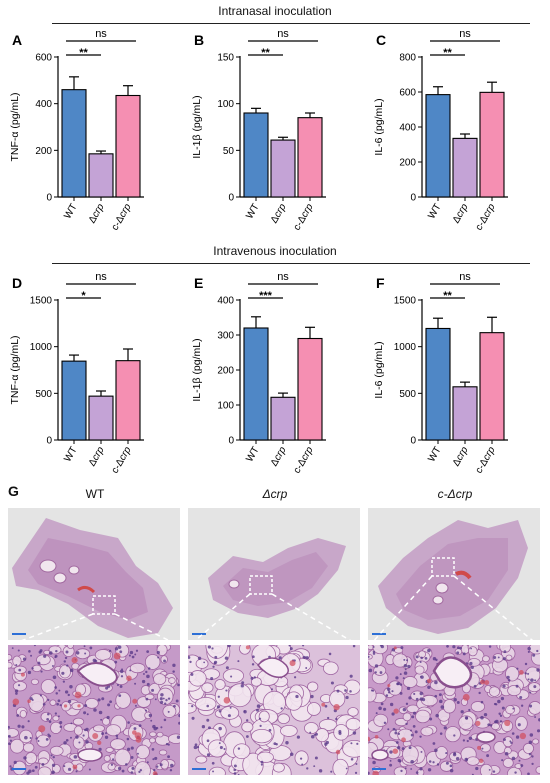  What do you see at coordinates (381, 40) in the screenshot?
I see `panel-letter: C` at bounding box center [381, 40].